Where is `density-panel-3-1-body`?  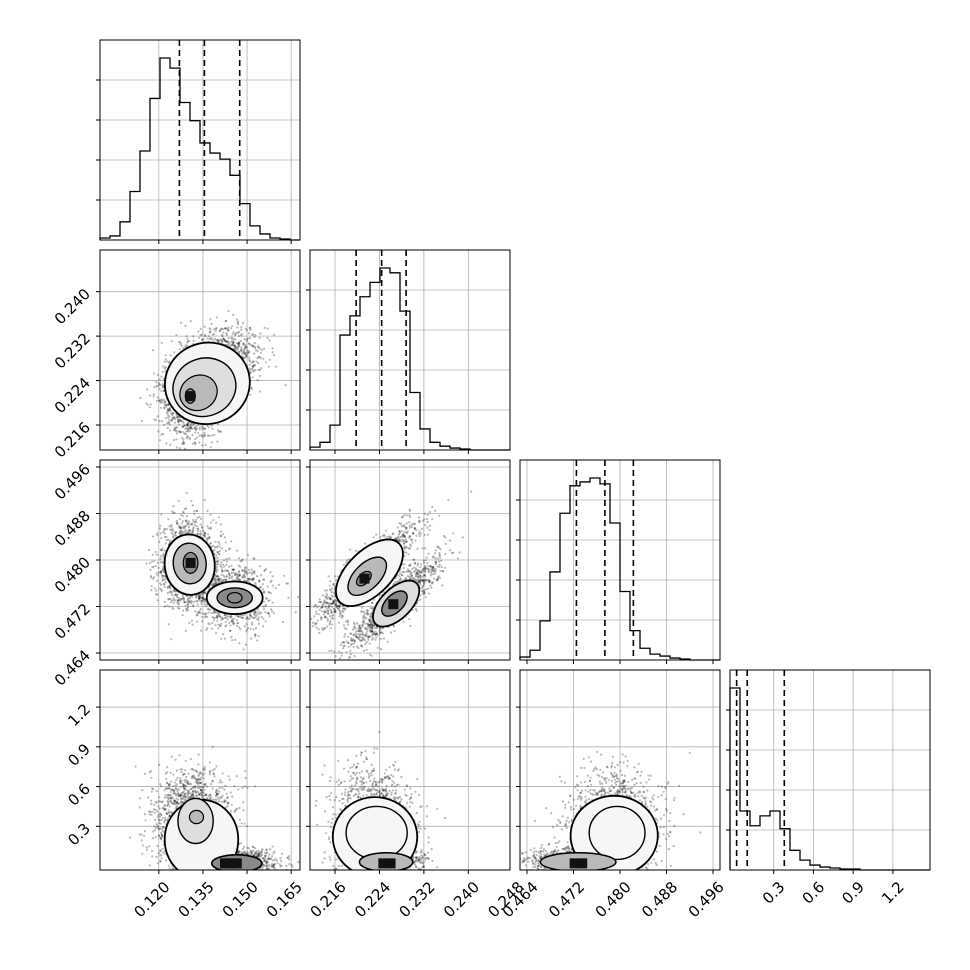
density-panel-3-1-body is located at coordinates (378, 800).